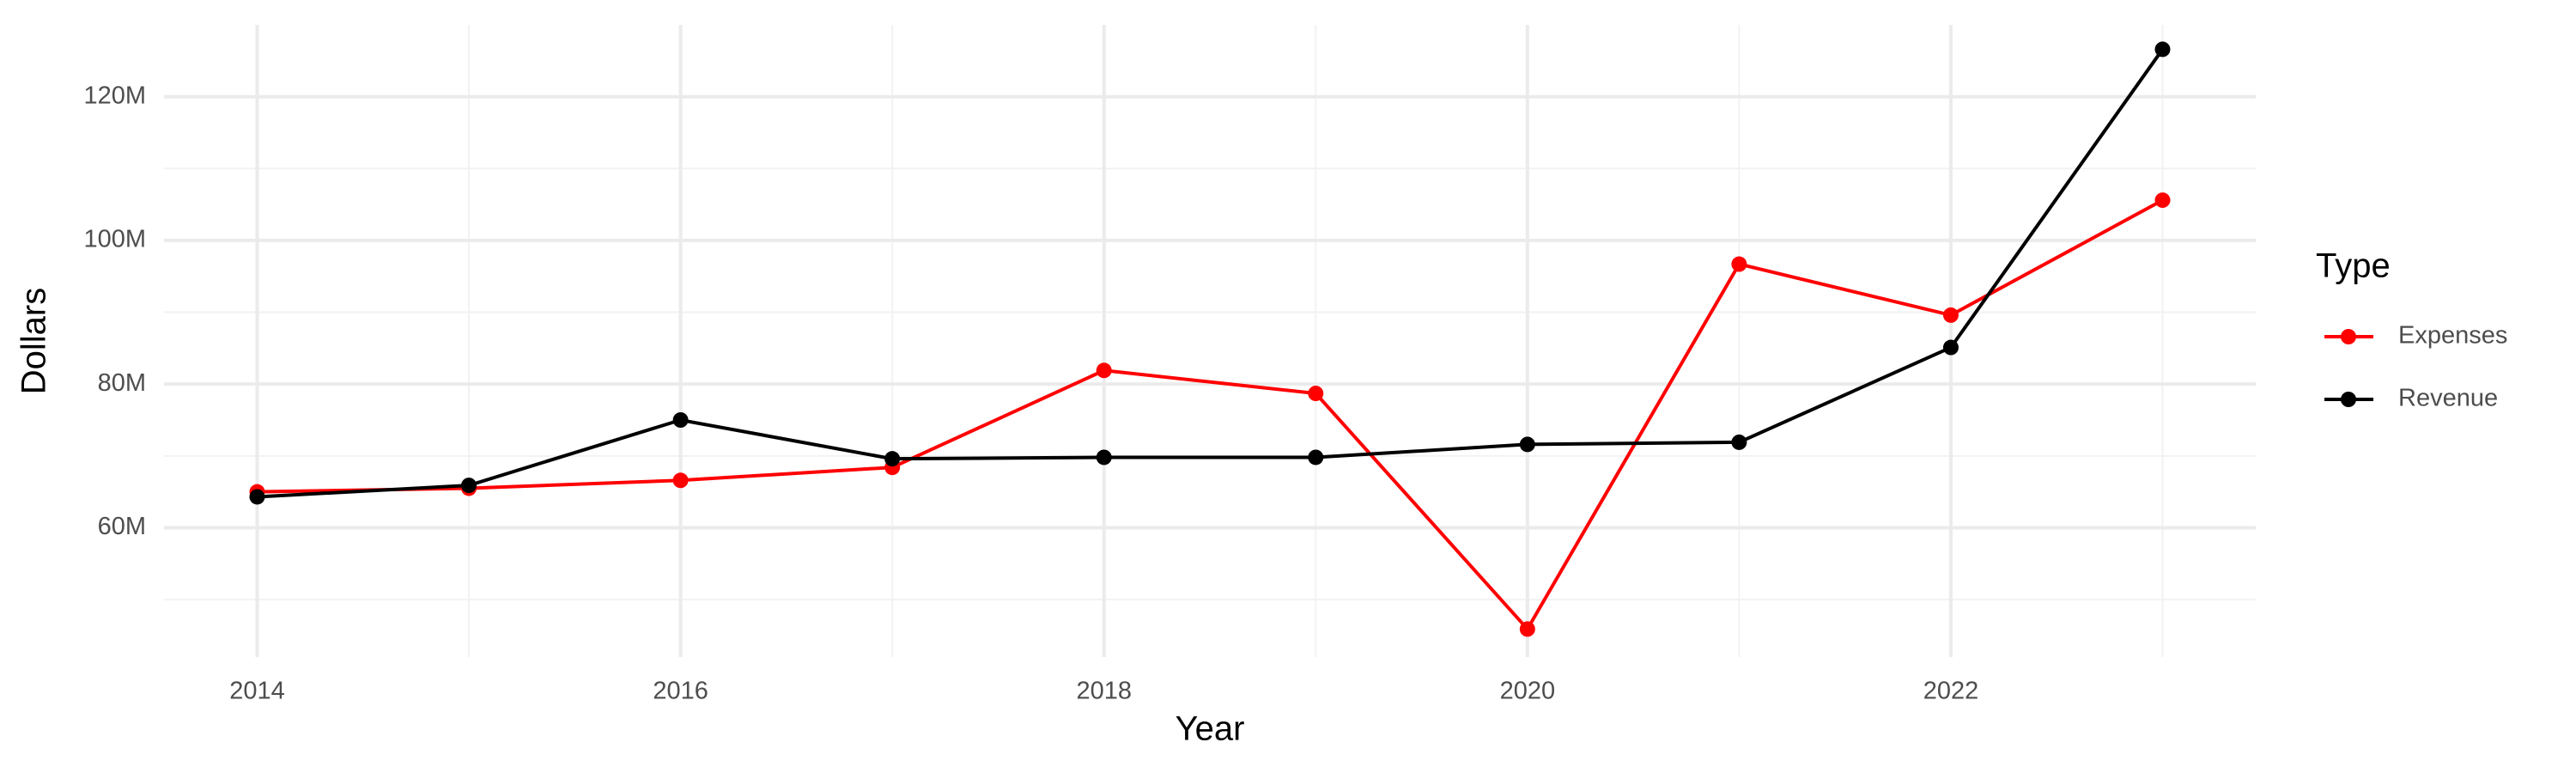 The width and height of the screenshot is (2576, 773). Describe the element at coordinates (1951, 691) in the screenshot. I see `x-tick-label: 2022` at that location.